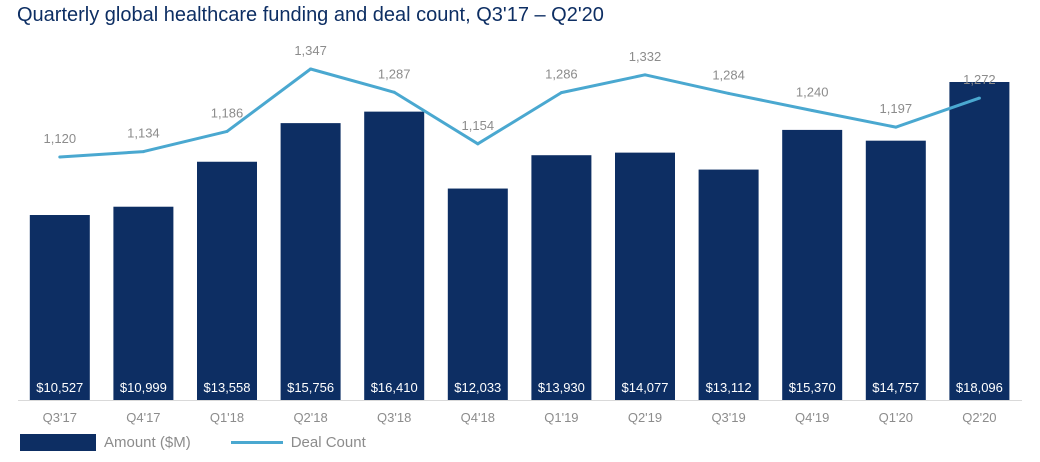 Image resolution: width=1040 pixels, height=462 pixels. What do you see at coordinates (645, 56) in the screenshot?
I see `deal-count-label: 1,332` at bounding box center [645, 56].